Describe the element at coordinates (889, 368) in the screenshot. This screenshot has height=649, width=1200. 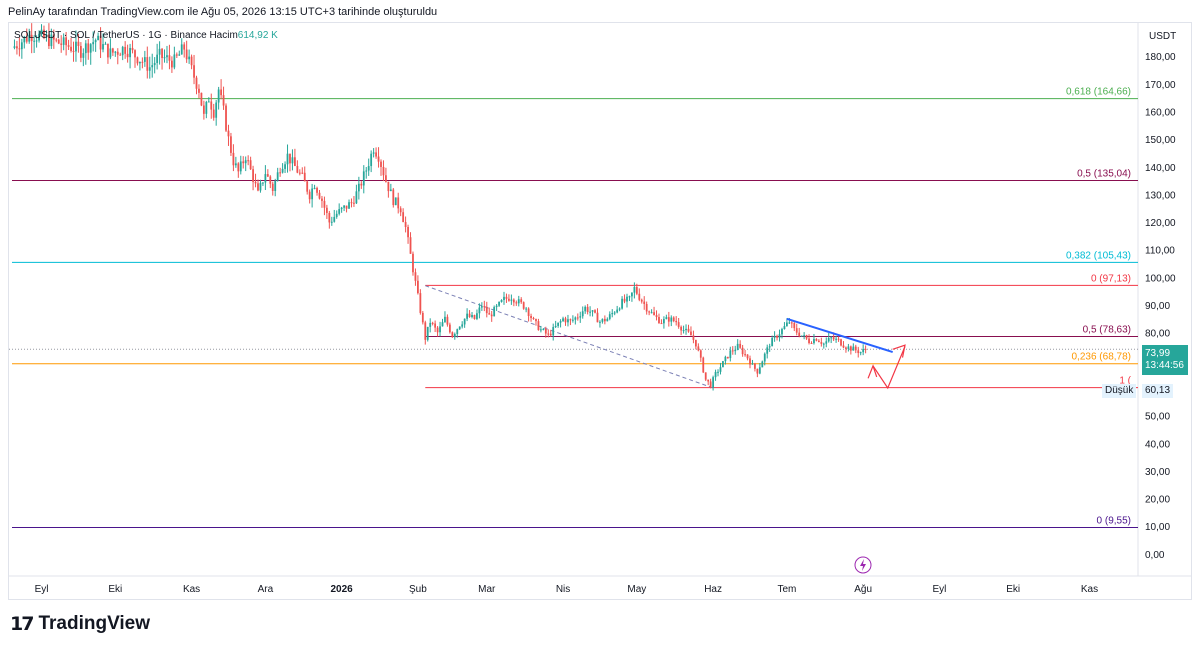
I see `projection-path` at that location.